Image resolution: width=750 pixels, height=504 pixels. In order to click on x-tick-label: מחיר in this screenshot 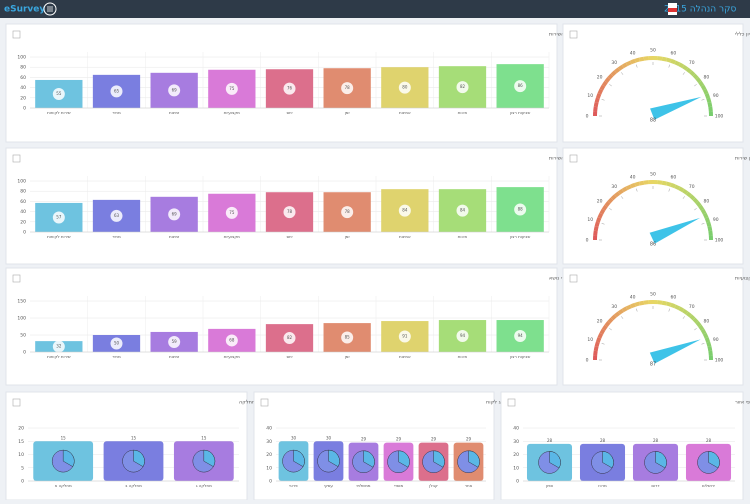, I will do `click(116, 236)`.